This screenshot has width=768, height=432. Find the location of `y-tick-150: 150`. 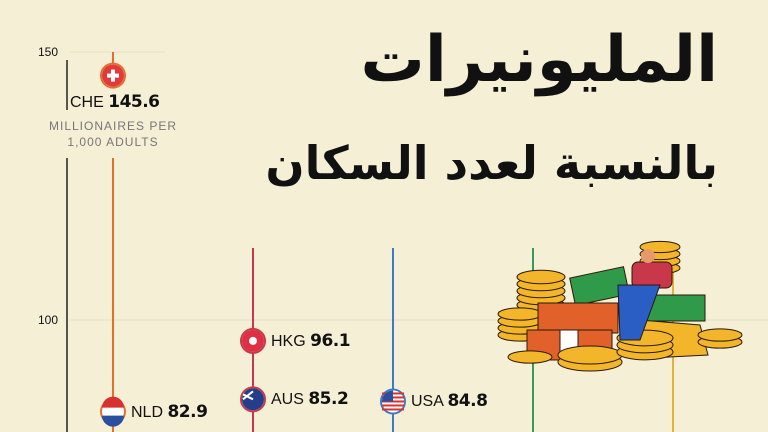

y-tick-150: 150 is located at coordinates (48, 52).